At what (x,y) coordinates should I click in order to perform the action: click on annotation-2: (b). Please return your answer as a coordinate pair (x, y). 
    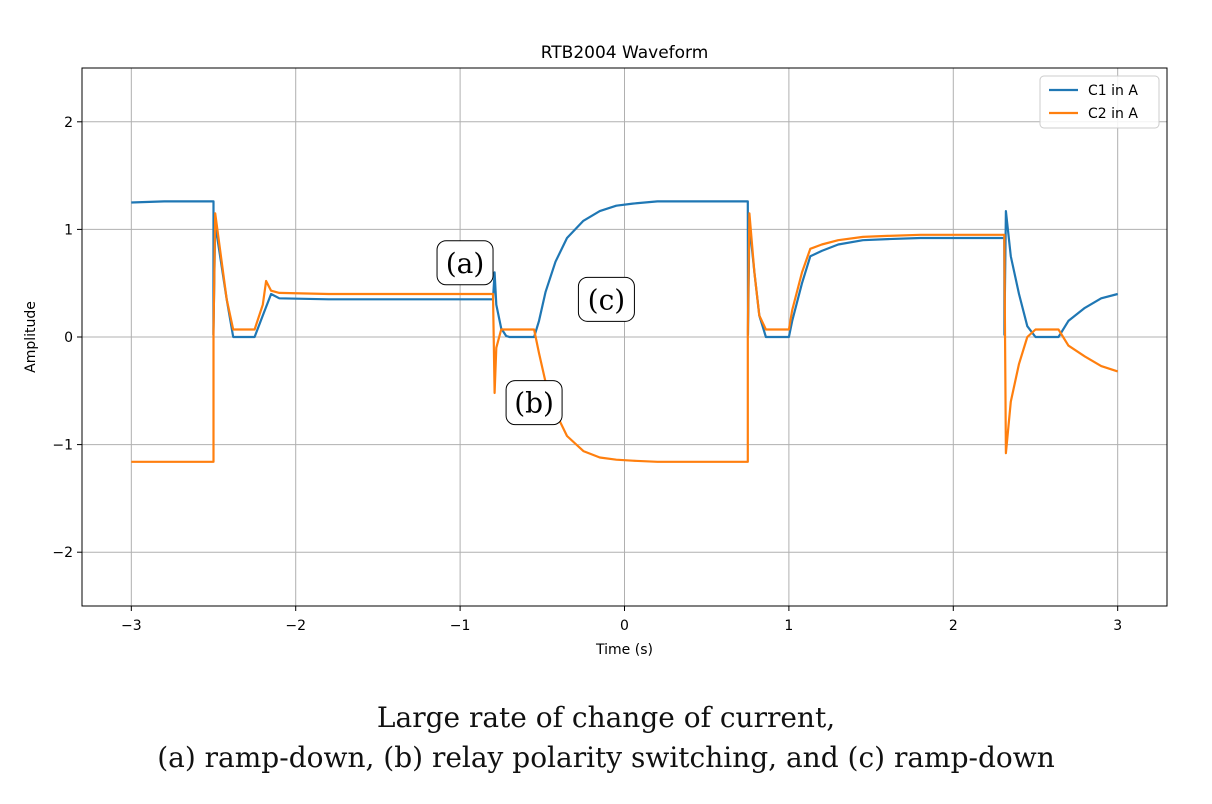
    Looking at the image, I should click on (534, 403).